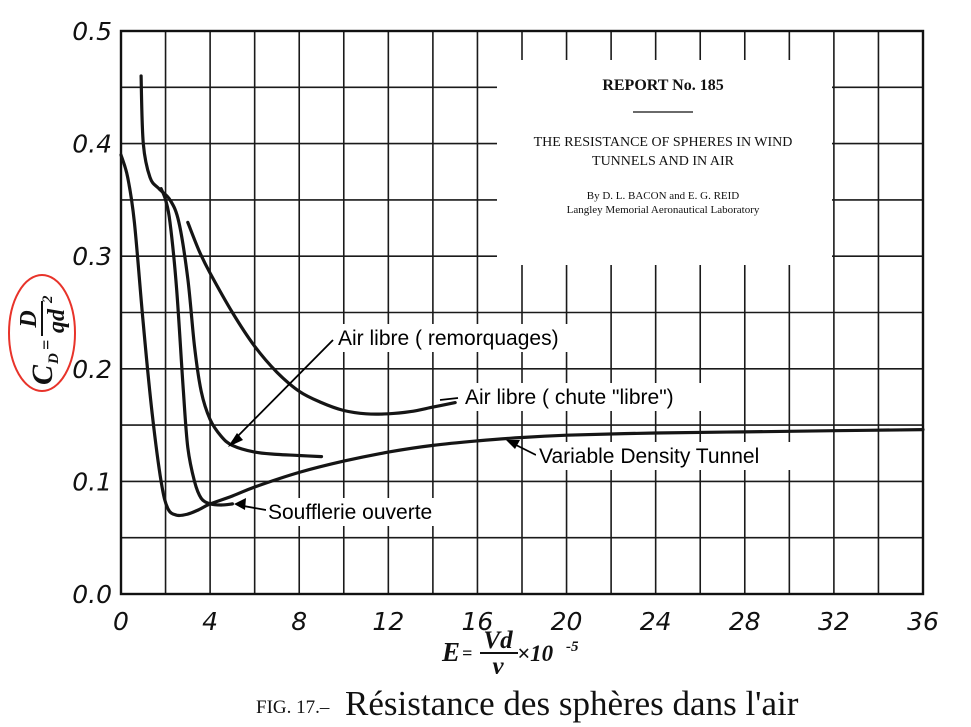  What do you see at coordinates (478, 621) in the screenshot?
I see `x-tick-label: 16` at bounding box center [478, 621].